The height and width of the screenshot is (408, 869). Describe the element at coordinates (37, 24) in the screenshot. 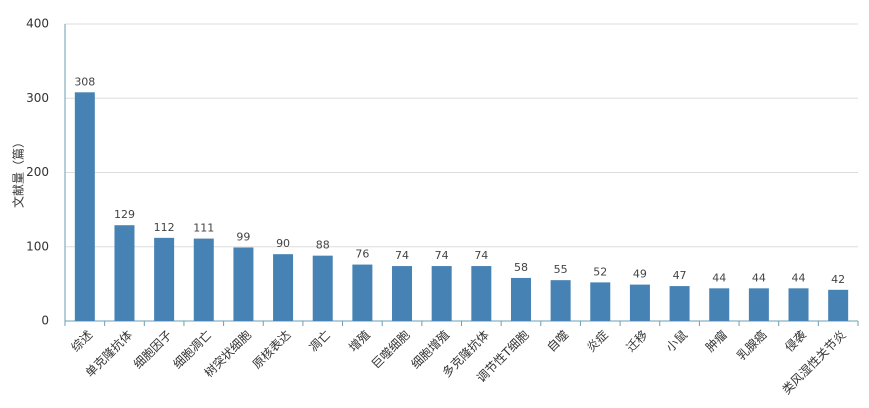

I see `y-tick-label: 400` at that location.